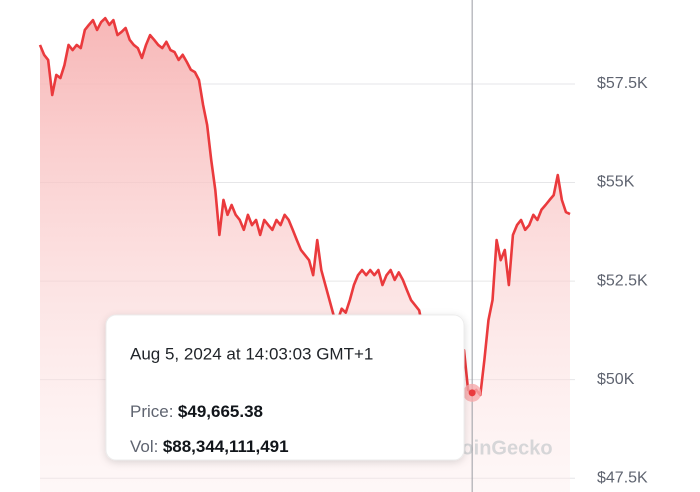  What do you see at coordinates (616, 182) in the screenshot?
I see `y-tick-label: $55K` at bounding box center [616, 182].